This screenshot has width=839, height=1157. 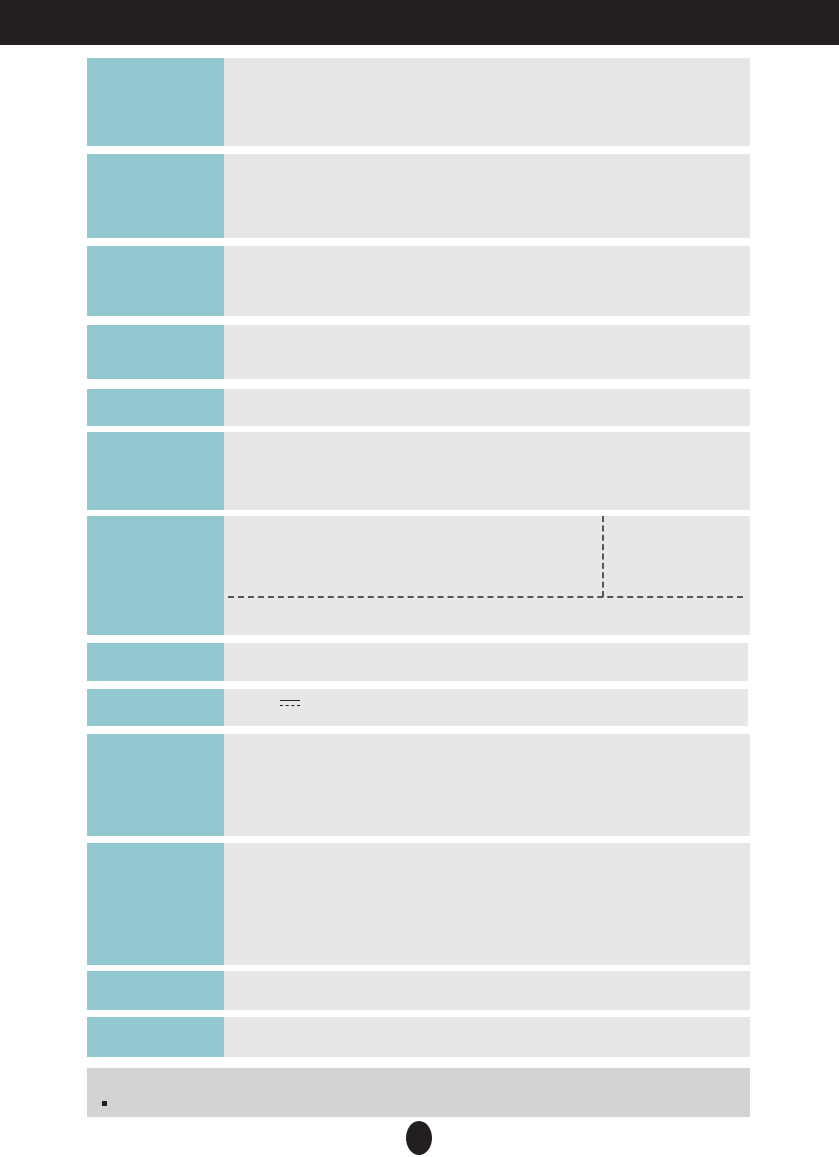 I want to click on dc-power-symbol-icon, so click(x=290, y=703).